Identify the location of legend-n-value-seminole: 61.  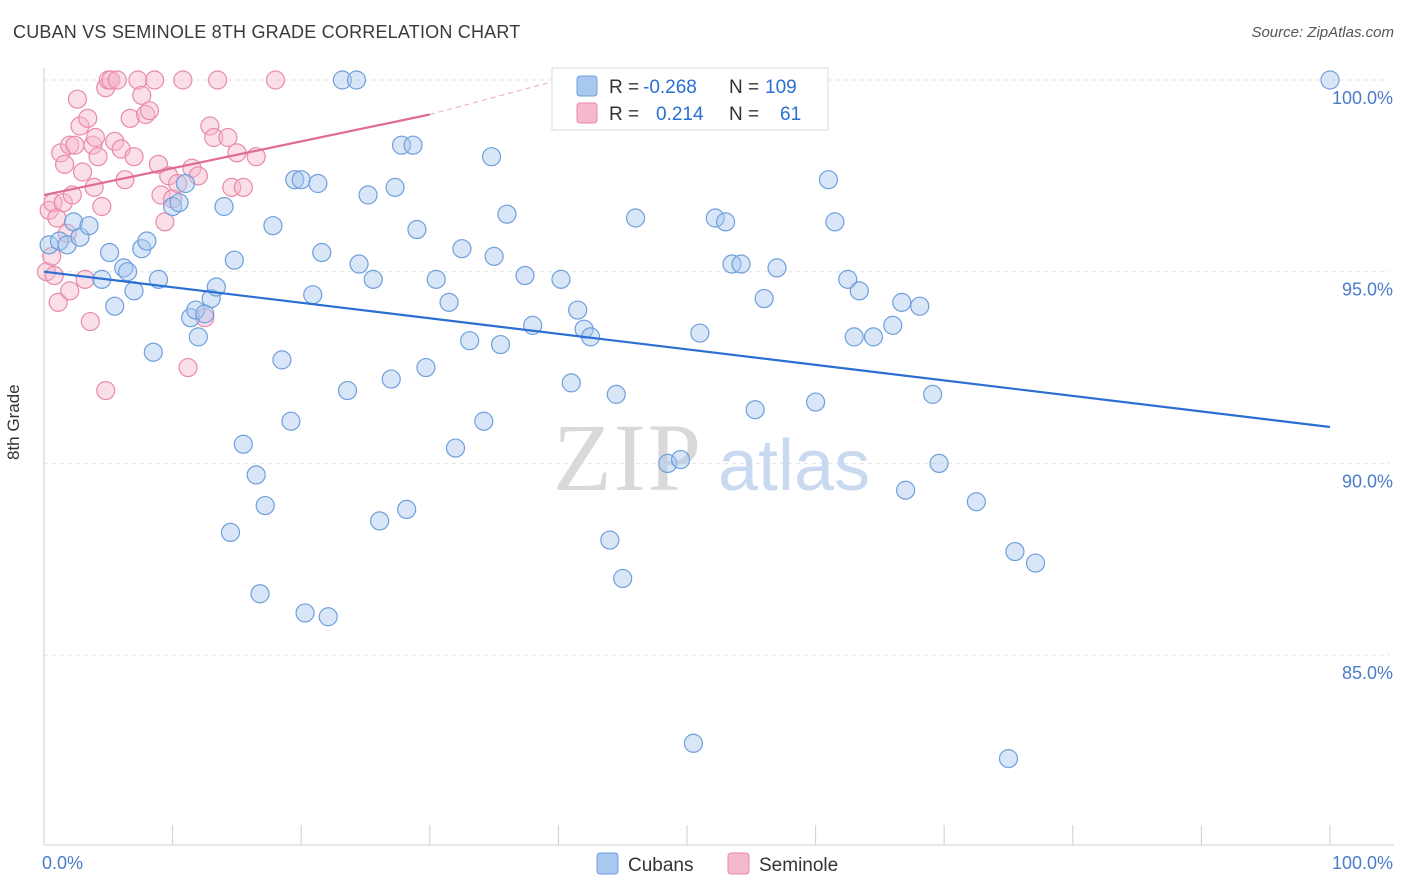
(790, 114).